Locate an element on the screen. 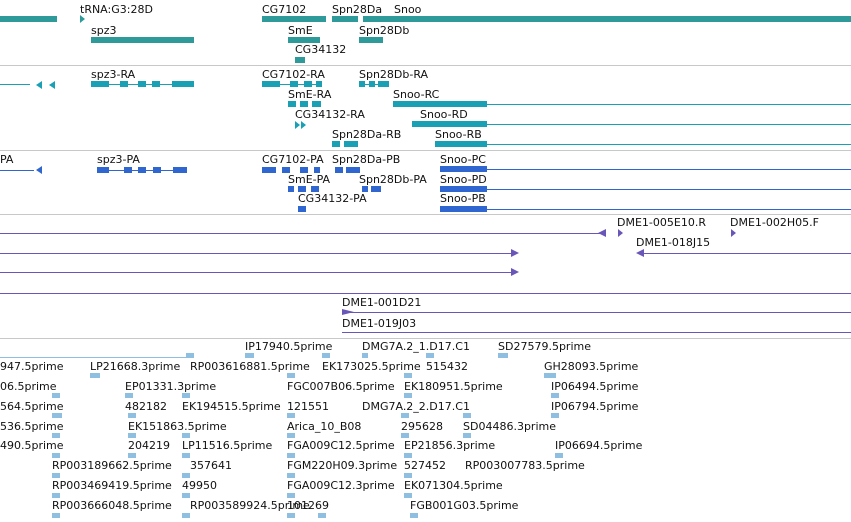 Image resolution: width=851 pixels, height=522 pixels. gene-feature-cg7102 is located at coordinates (294, 19).